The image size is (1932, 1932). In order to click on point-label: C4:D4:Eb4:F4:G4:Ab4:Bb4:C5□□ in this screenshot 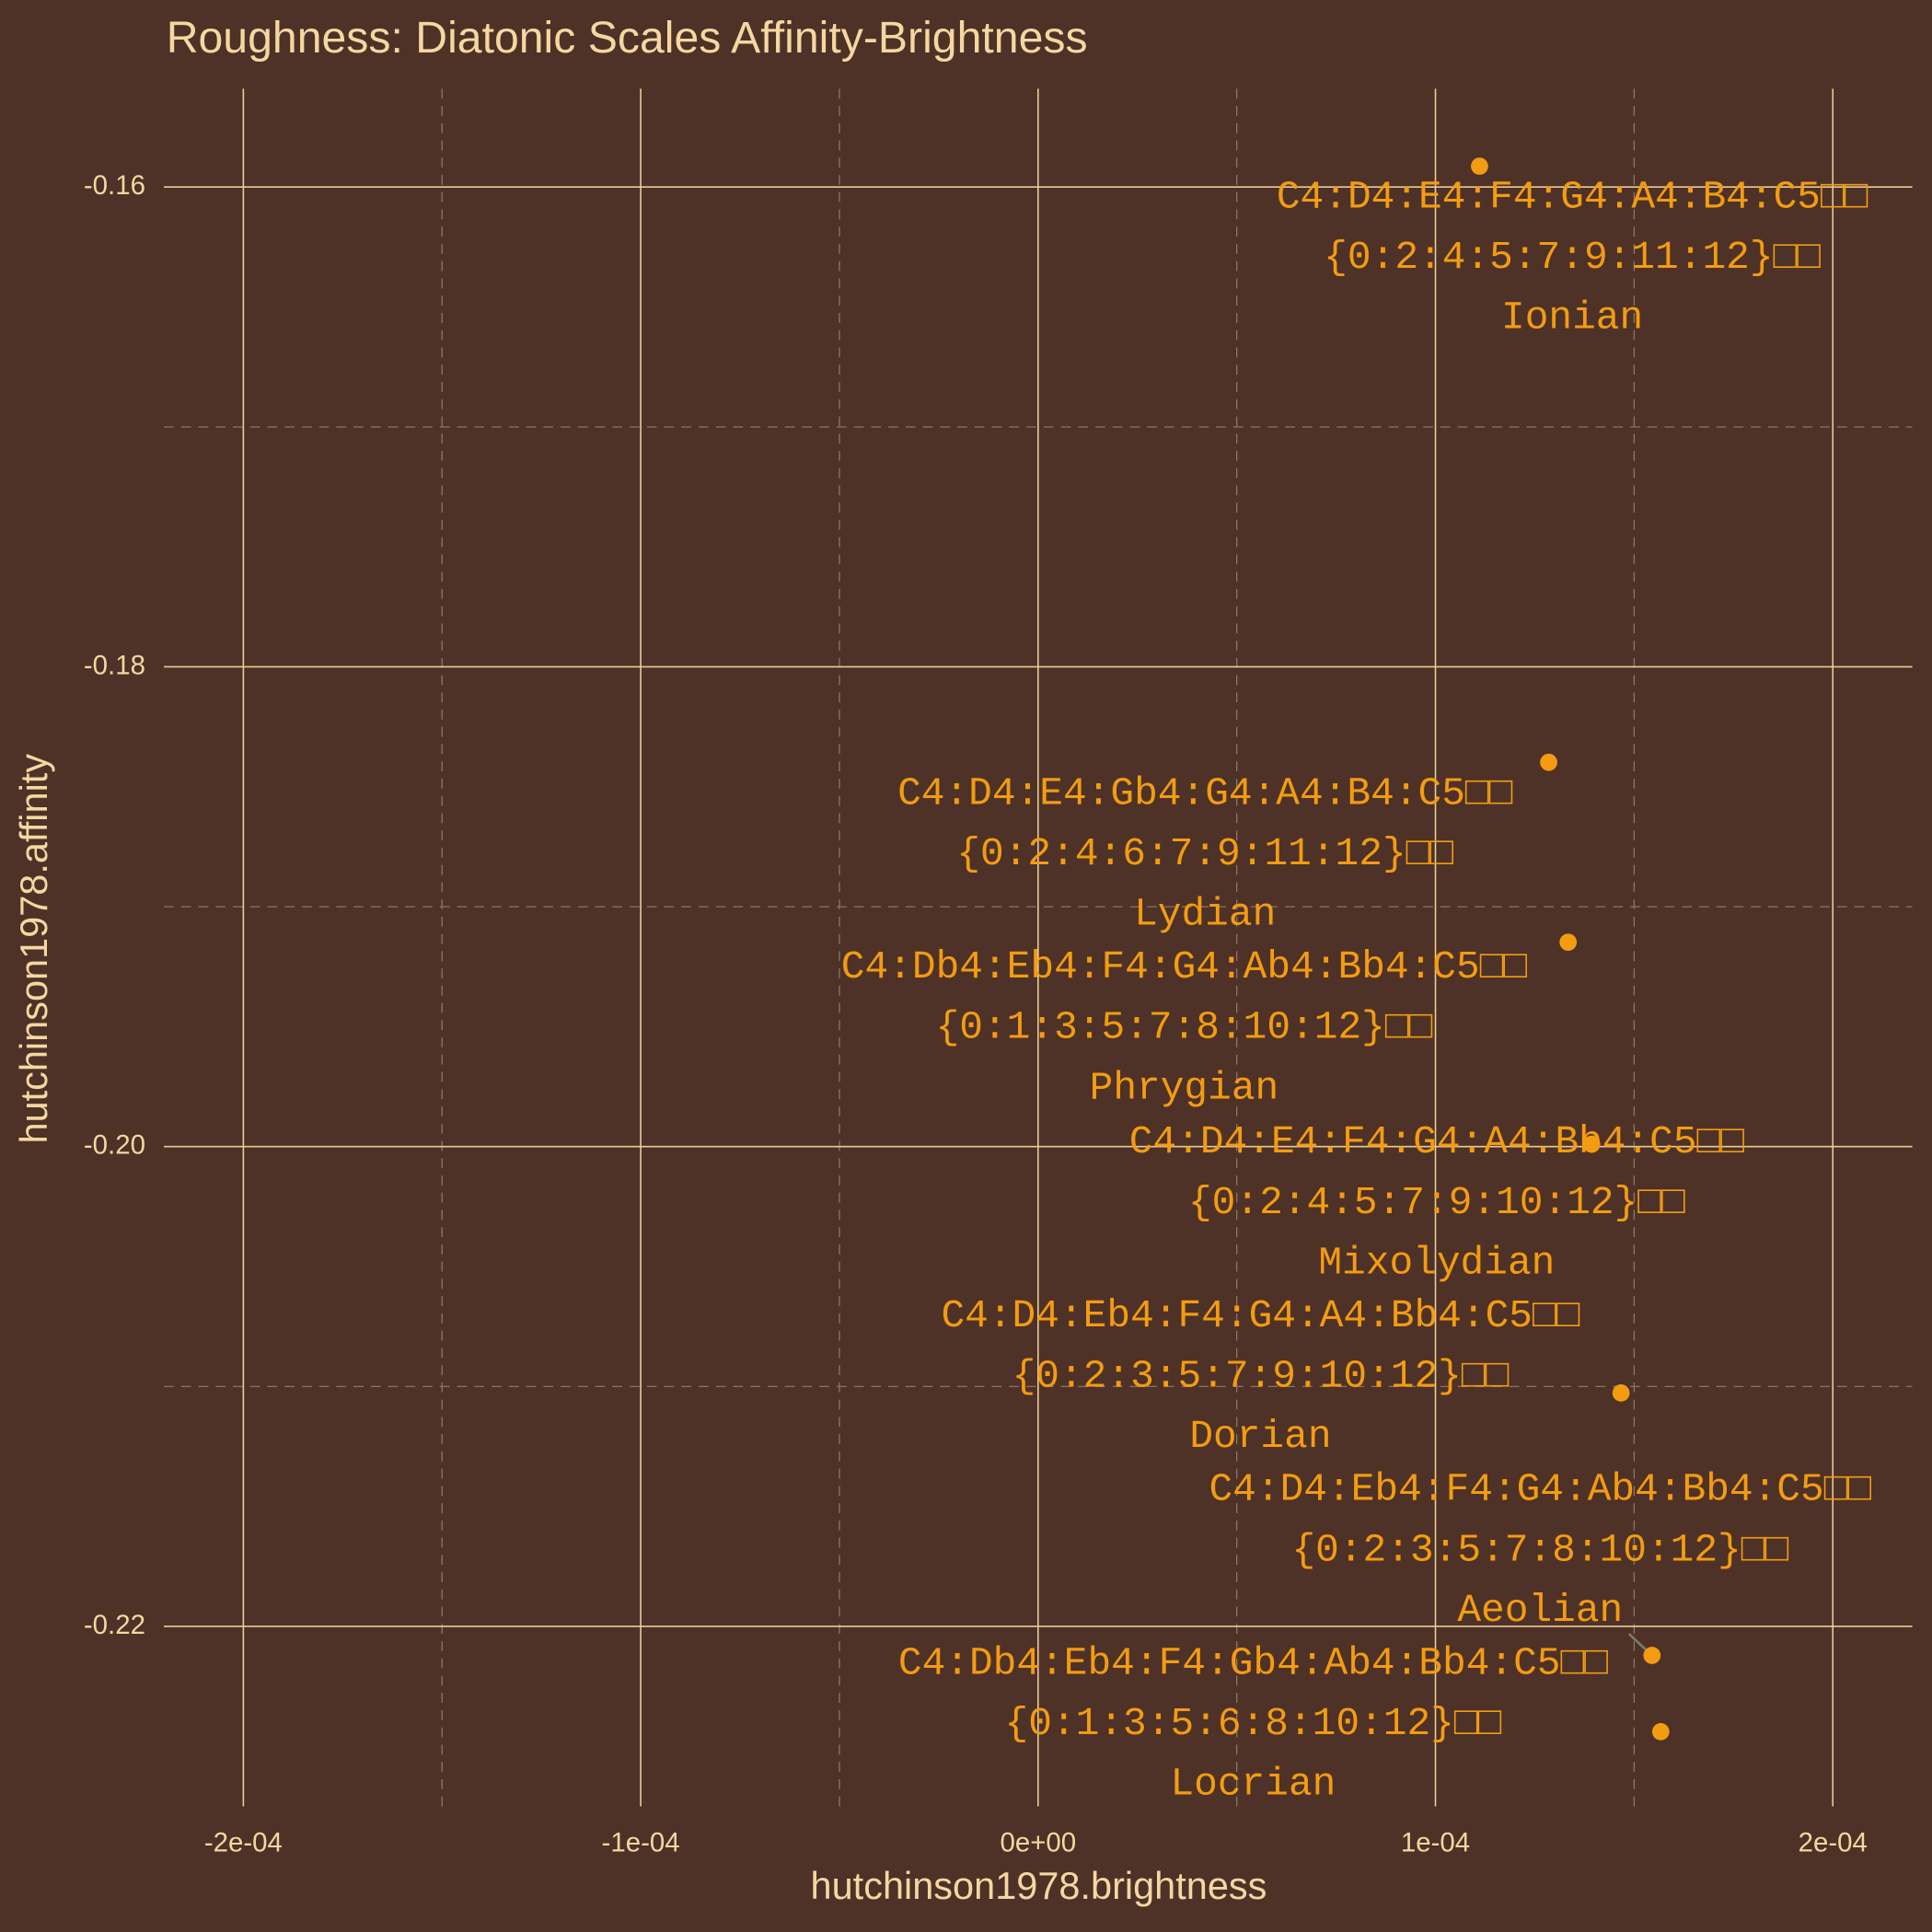, I will do `click(1540, 1490)`.